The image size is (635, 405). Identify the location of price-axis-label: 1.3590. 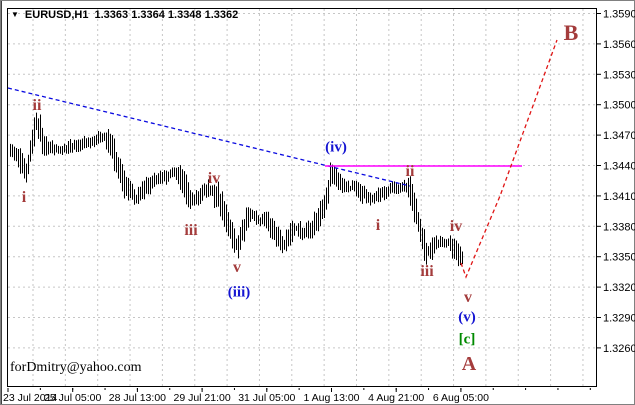
(619, 15).